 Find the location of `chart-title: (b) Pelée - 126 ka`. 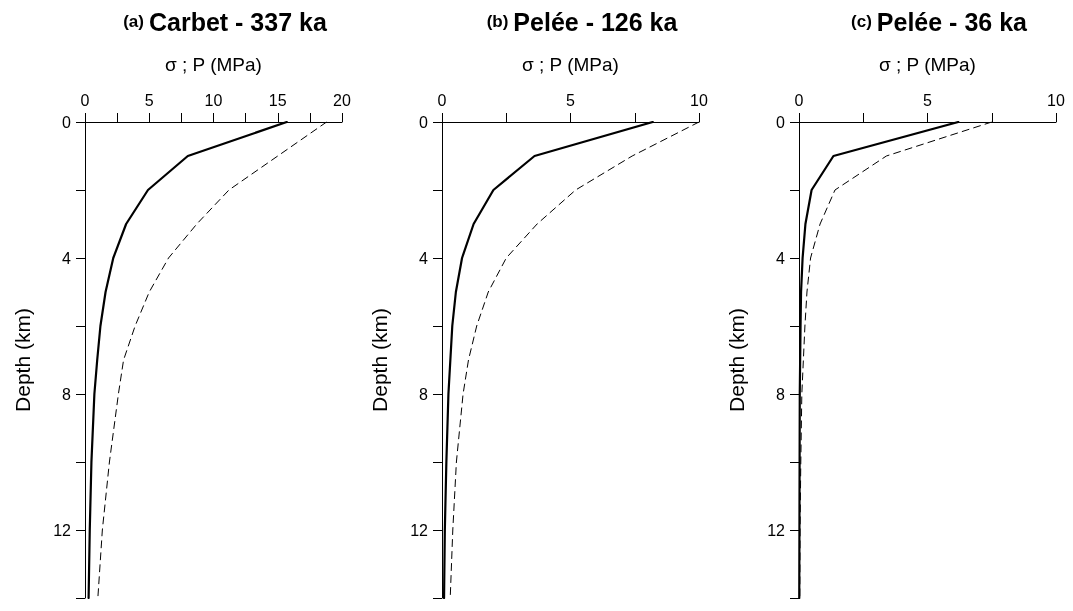

chart-title: (b) Pelée - 126 ka is located at coordinates (582, 21).